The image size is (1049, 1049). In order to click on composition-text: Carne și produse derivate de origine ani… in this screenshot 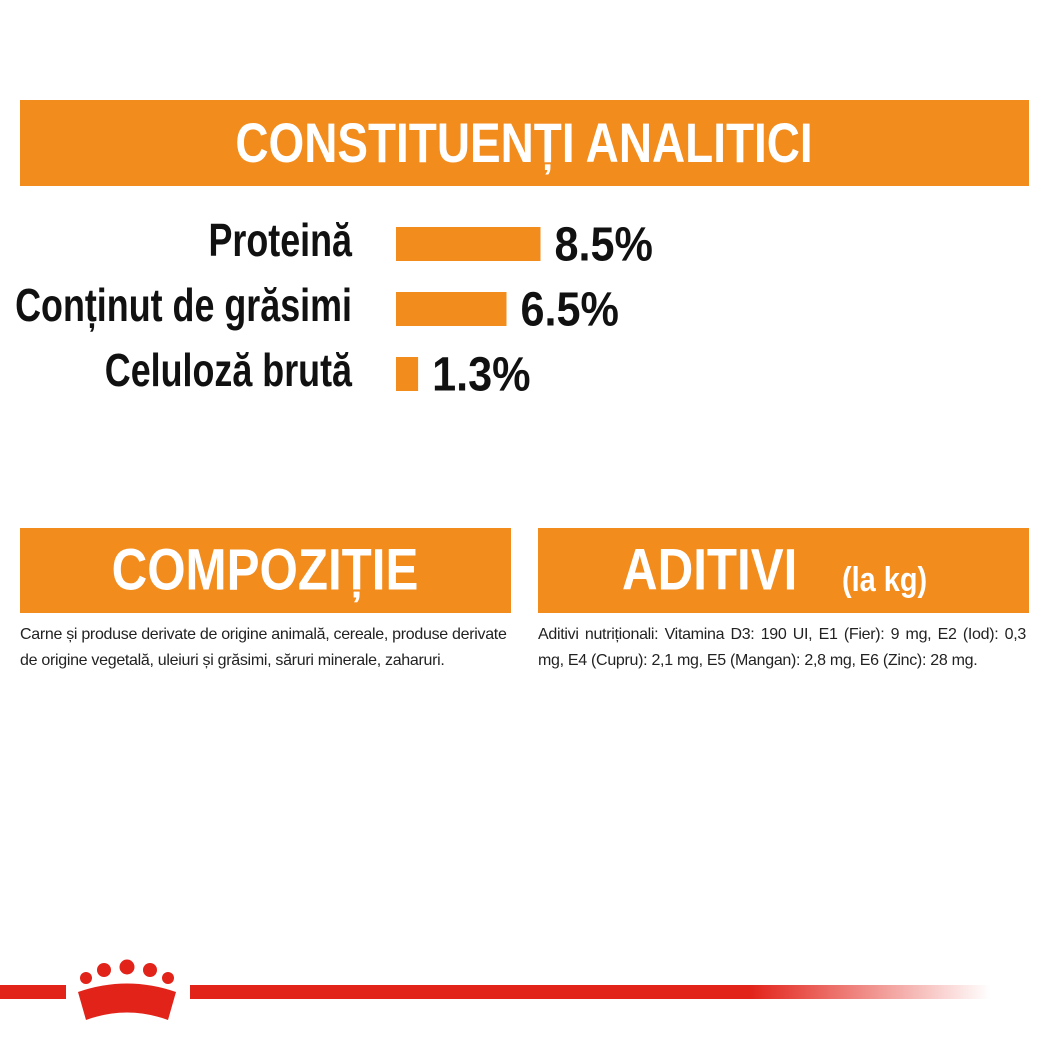, I will do `click(263, 647)`.